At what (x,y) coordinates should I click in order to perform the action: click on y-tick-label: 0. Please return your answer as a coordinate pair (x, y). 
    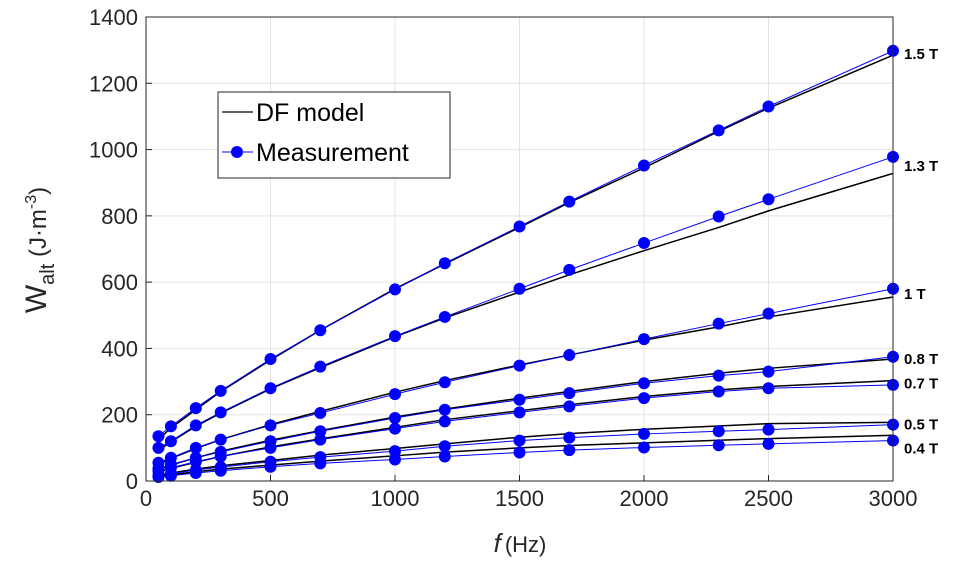
    Looking at the image, I should click on (132, 481).